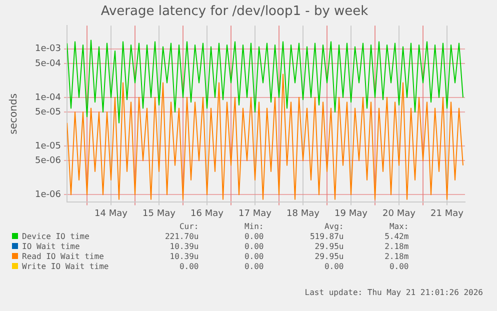 The height and width of the screenshot is (311, 497). What do you see at coordinates (48, 146) in the screenshot?
I see `y-tick-label: 1e-05` at bounding box center [48, 146].